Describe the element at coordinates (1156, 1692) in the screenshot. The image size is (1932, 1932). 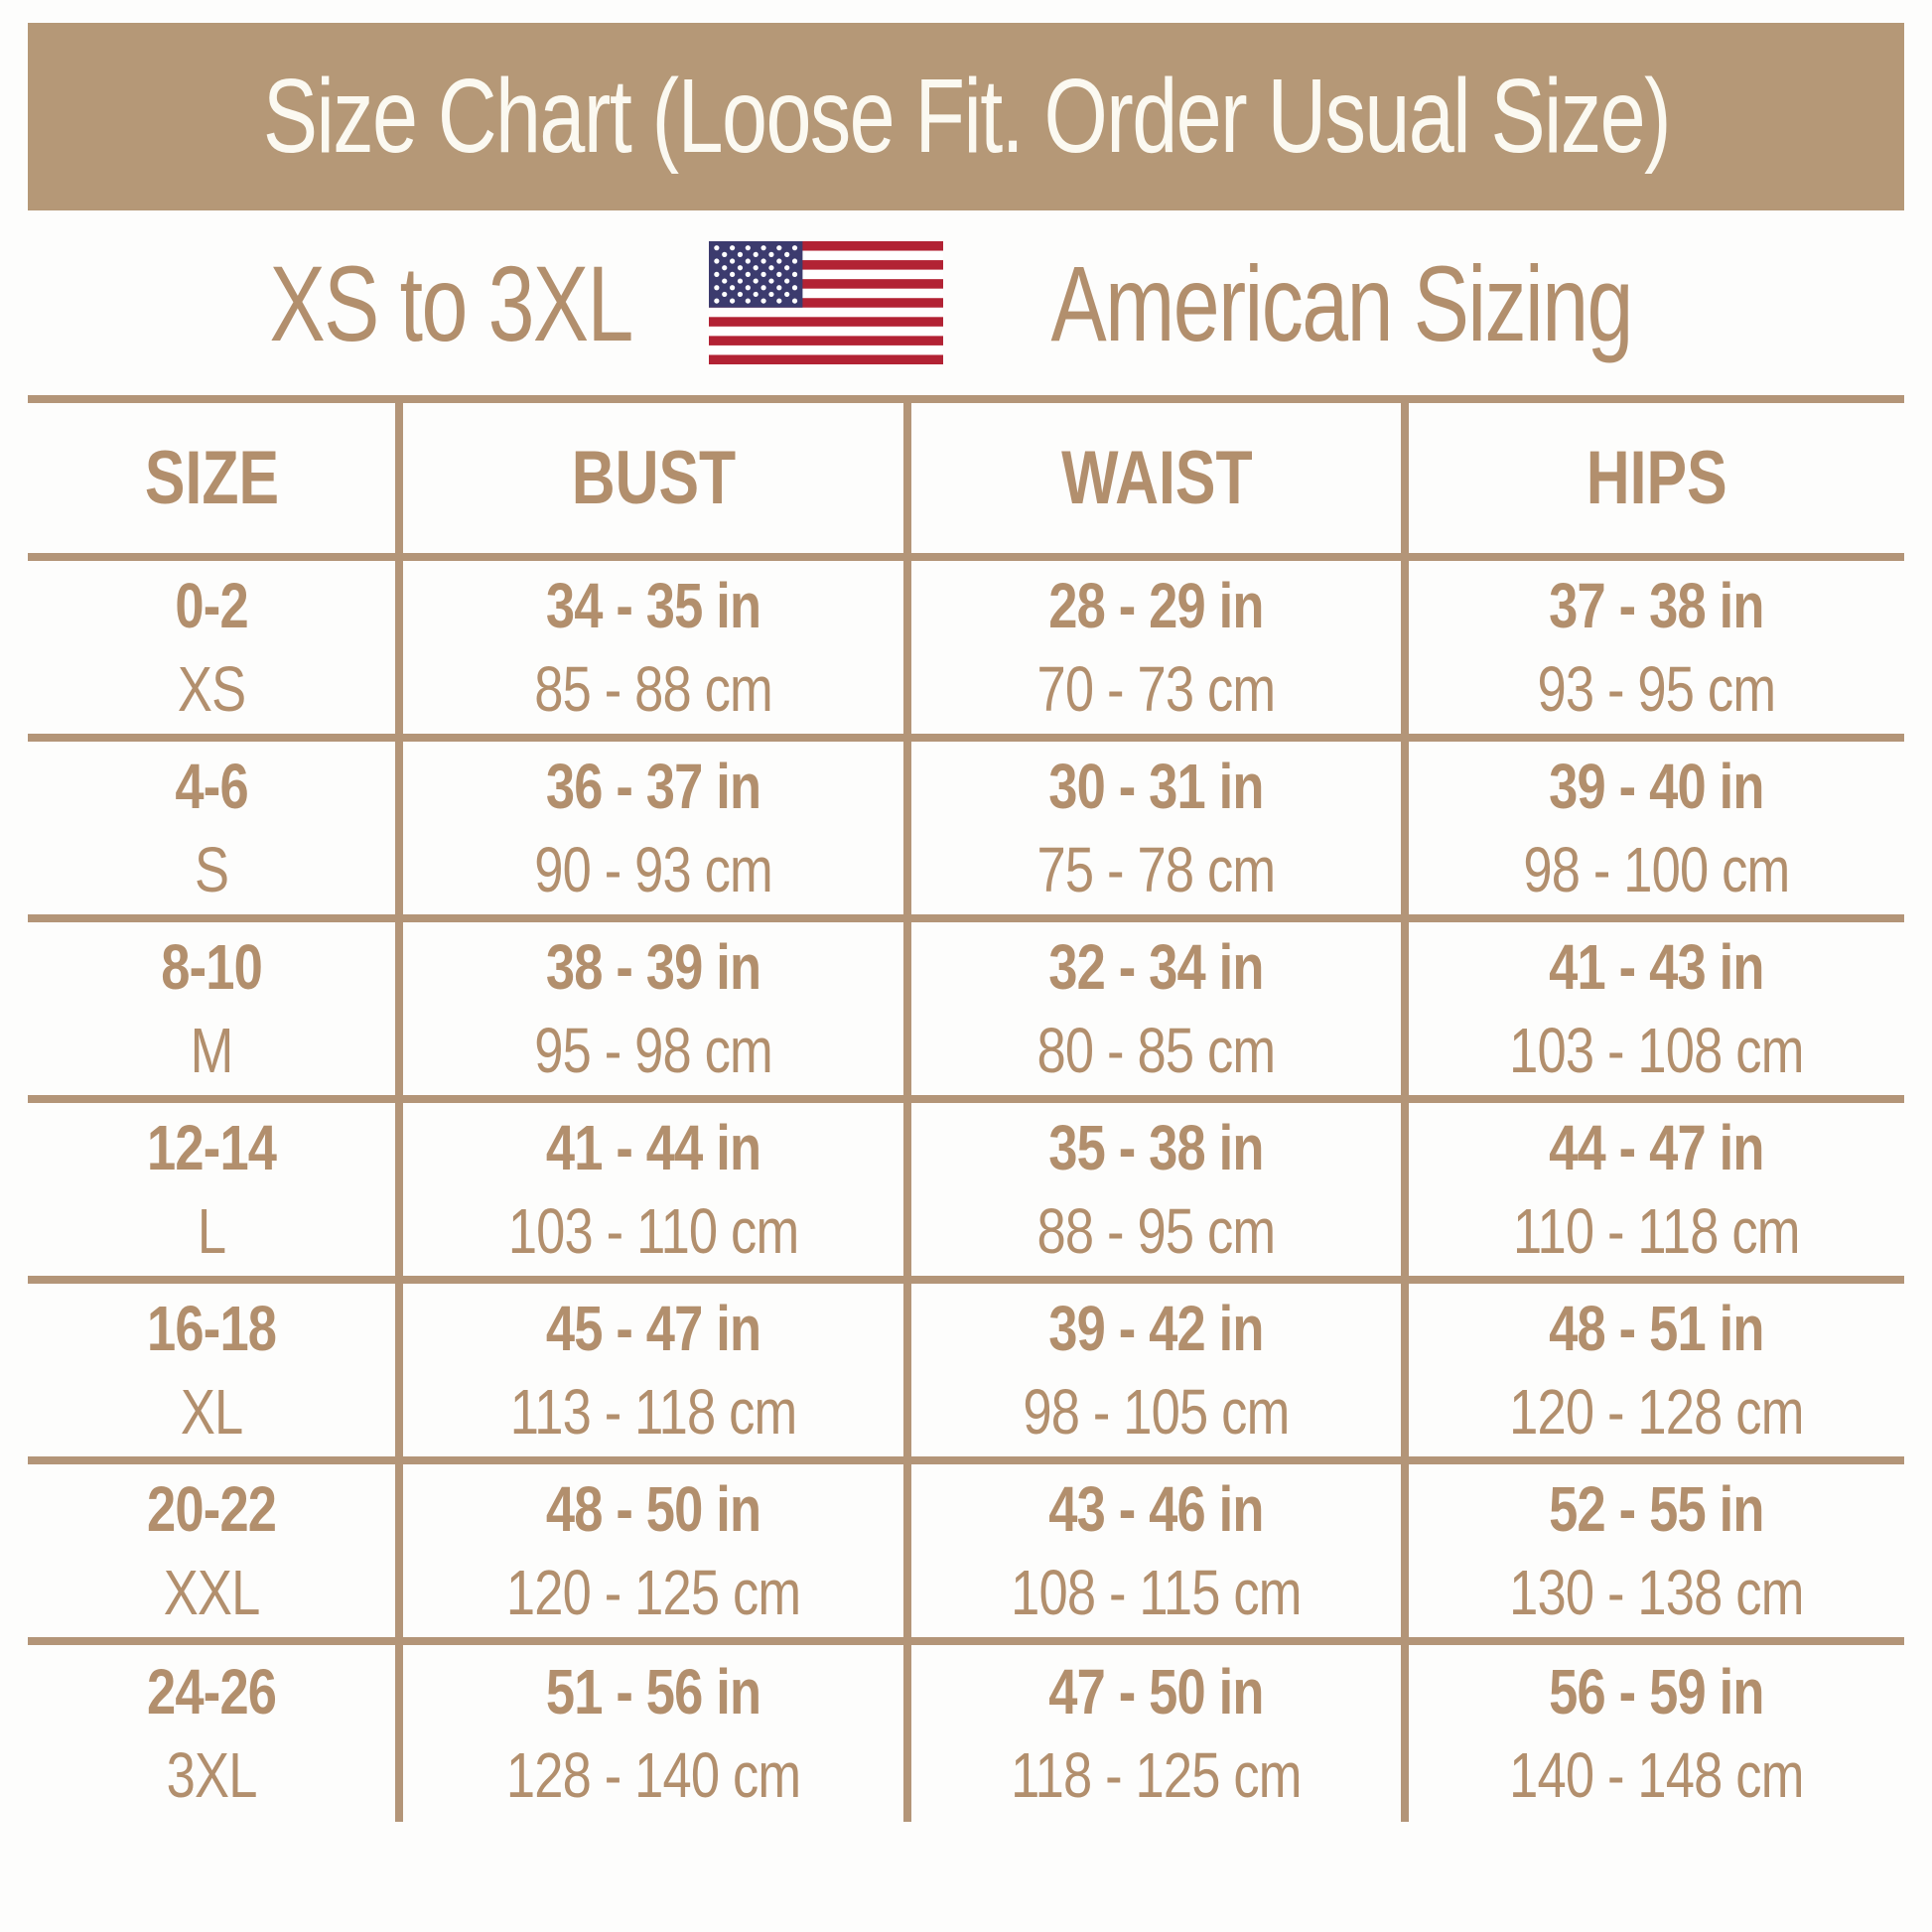
I see `waist-inches: 47 - 50 in` at that location.